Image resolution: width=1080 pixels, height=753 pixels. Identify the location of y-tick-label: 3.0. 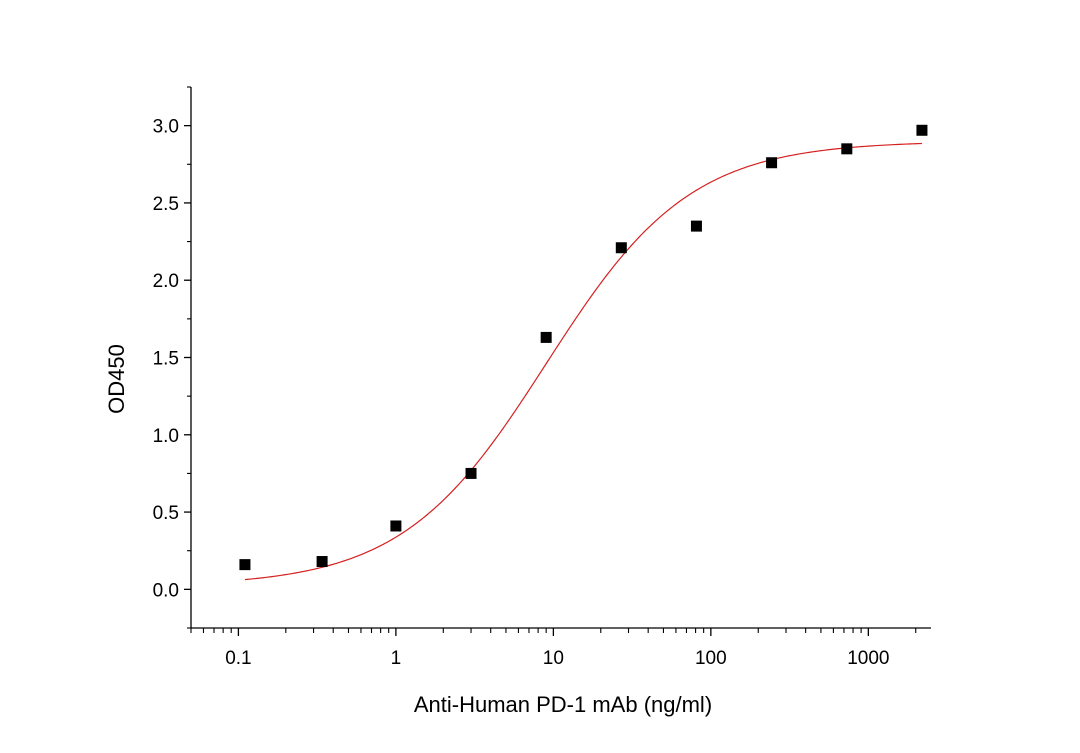
(166, 127).